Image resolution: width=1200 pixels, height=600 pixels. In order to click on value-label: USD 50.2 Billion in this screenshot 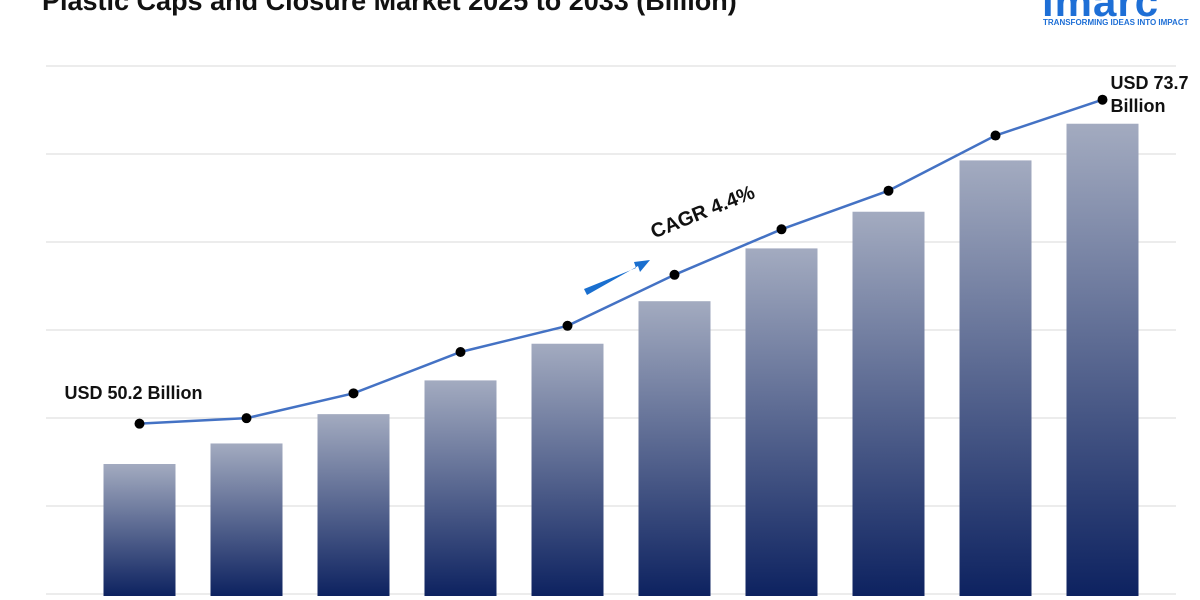, I will do `click(133, 392)`.